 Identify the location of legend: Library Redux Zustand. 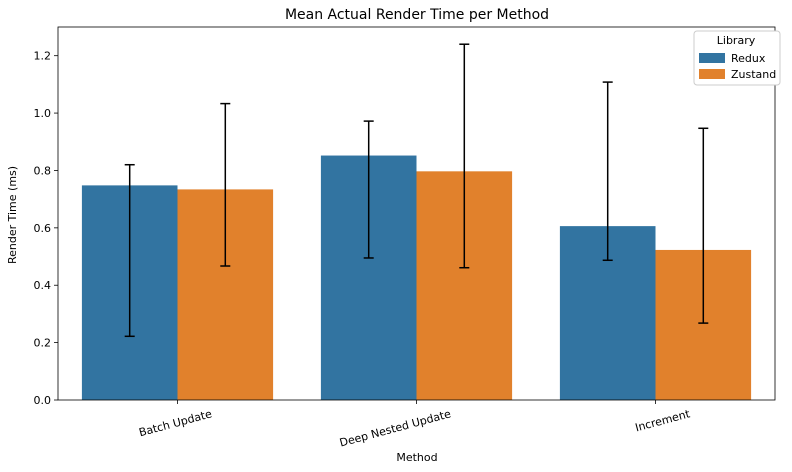
(737, 58).